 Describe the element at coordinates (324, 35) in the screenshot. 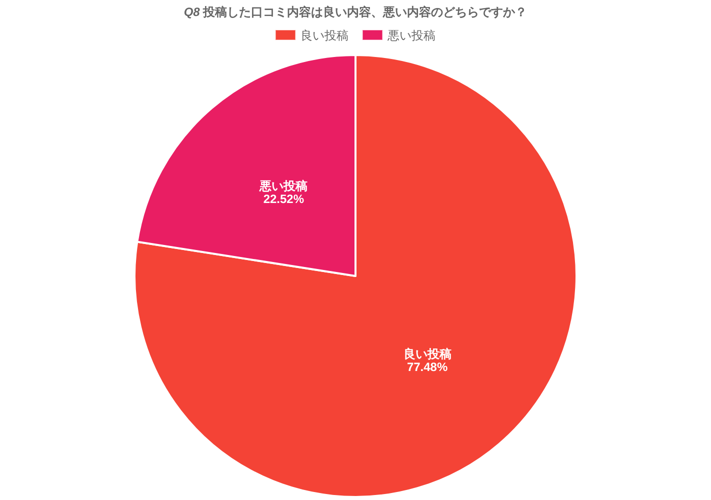

I see `legend-label: 良い投稿` at that location.